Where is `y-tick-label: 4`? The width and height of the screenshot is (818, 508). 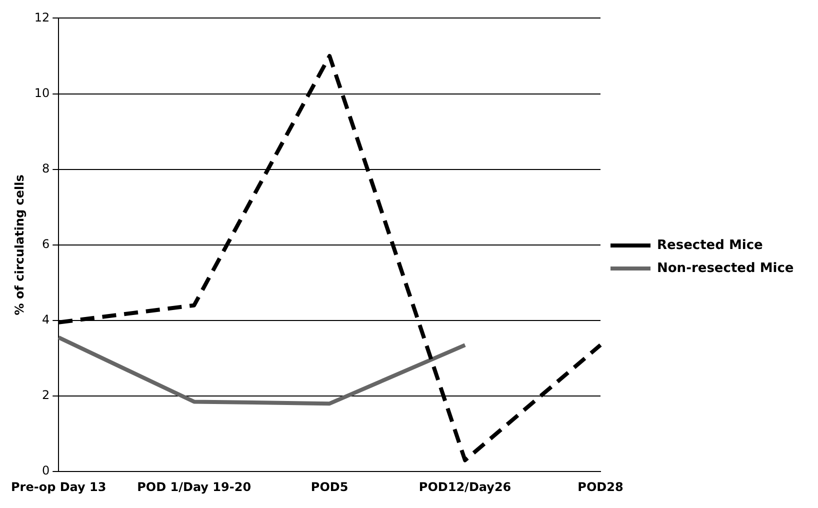 y-tick-label: 4 is located at coordinates (46, 319).